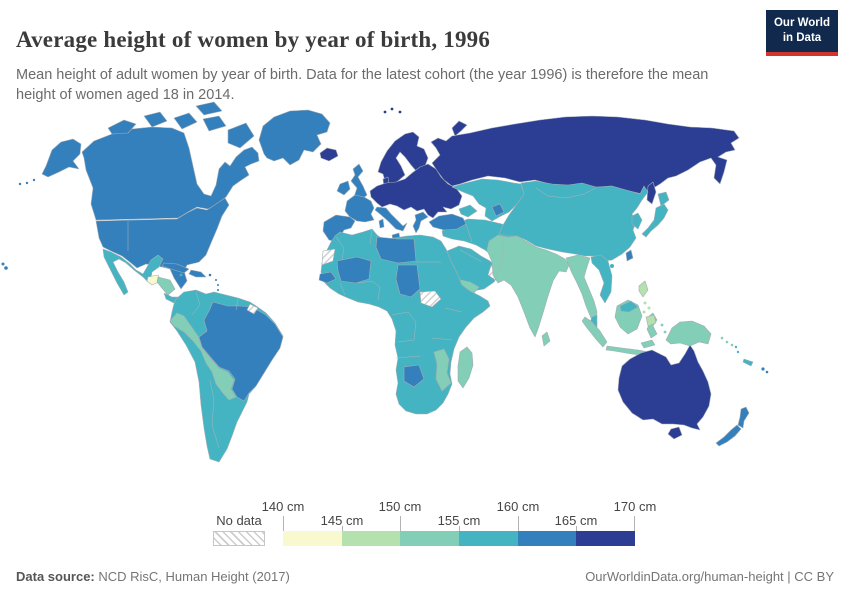 The image size is (850, 605). Describe the element at coordinates (573, 221) in the screenshot. I see `region-china-mongolia` at that location.